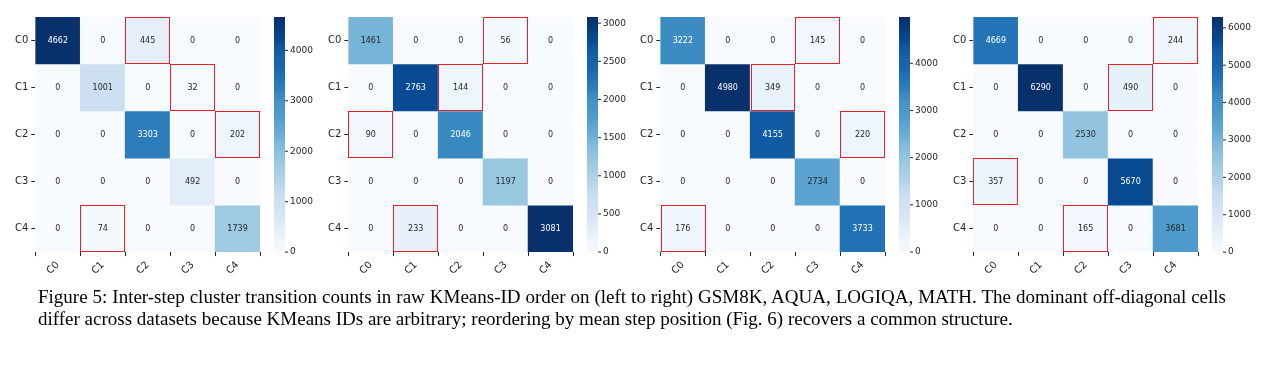  What do you see at coordinates (683, 228) in the screenshot?
I see `data-label: 176` at bounding box center [683, 228].